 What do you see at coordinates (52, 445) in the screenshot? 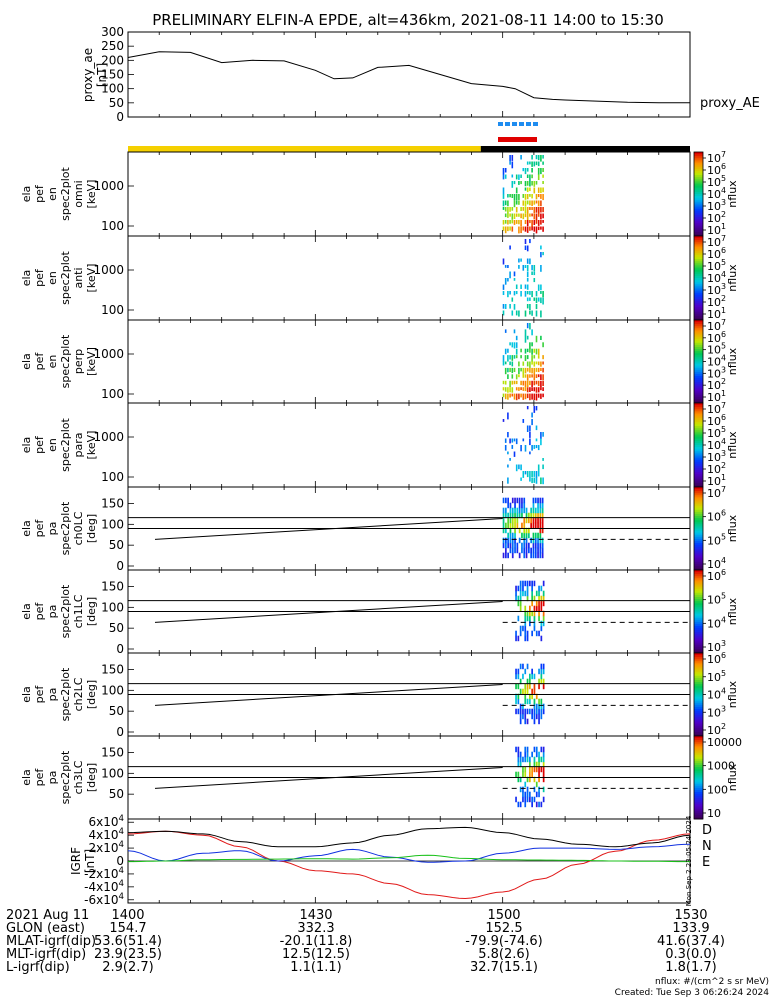
I see `energy-ylabel-line: en` at bounding box center [52, 445].